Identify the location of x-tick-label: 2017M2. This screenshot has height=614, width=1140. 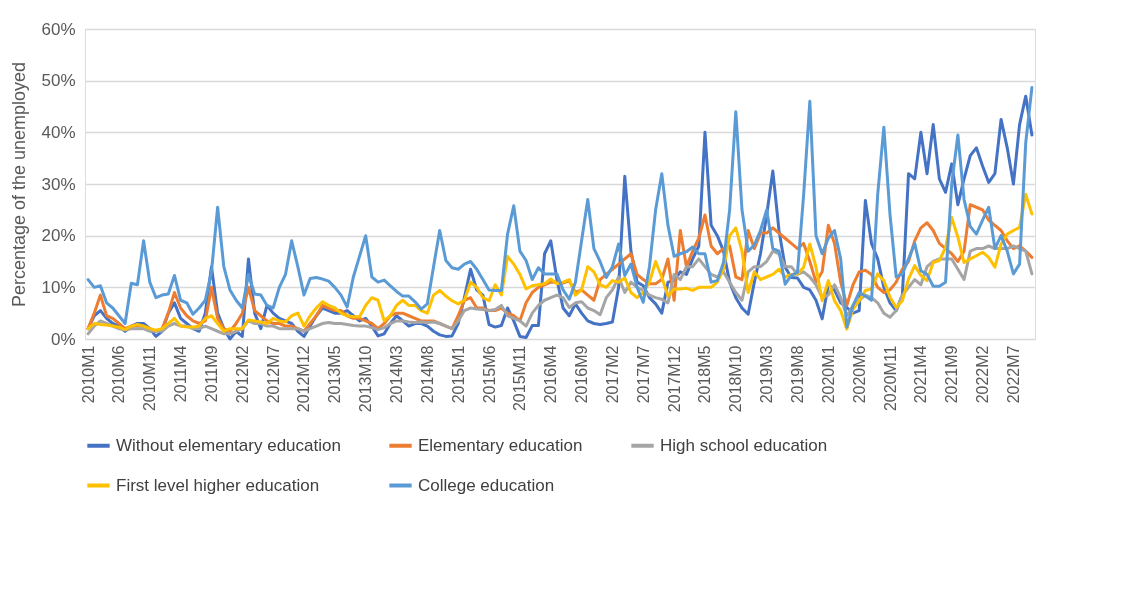
(612, 374).